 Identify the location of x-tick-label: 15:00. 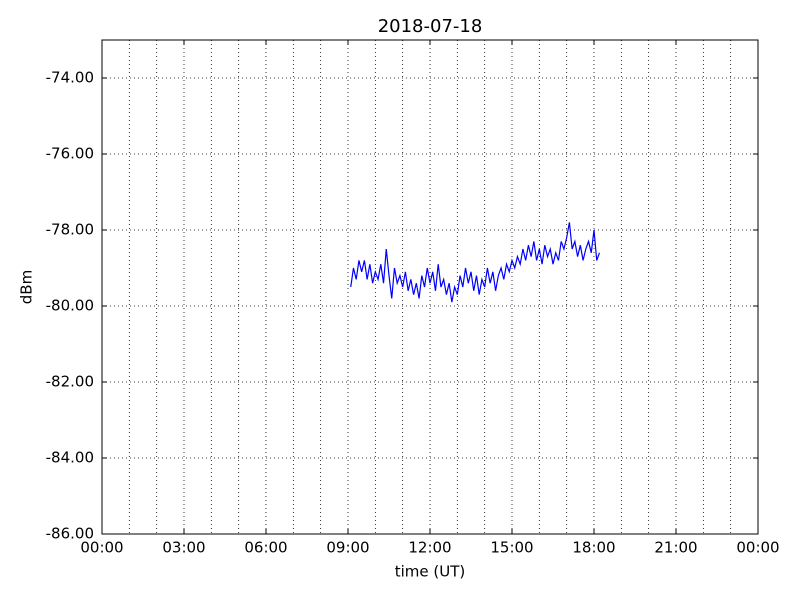
(511, 548).